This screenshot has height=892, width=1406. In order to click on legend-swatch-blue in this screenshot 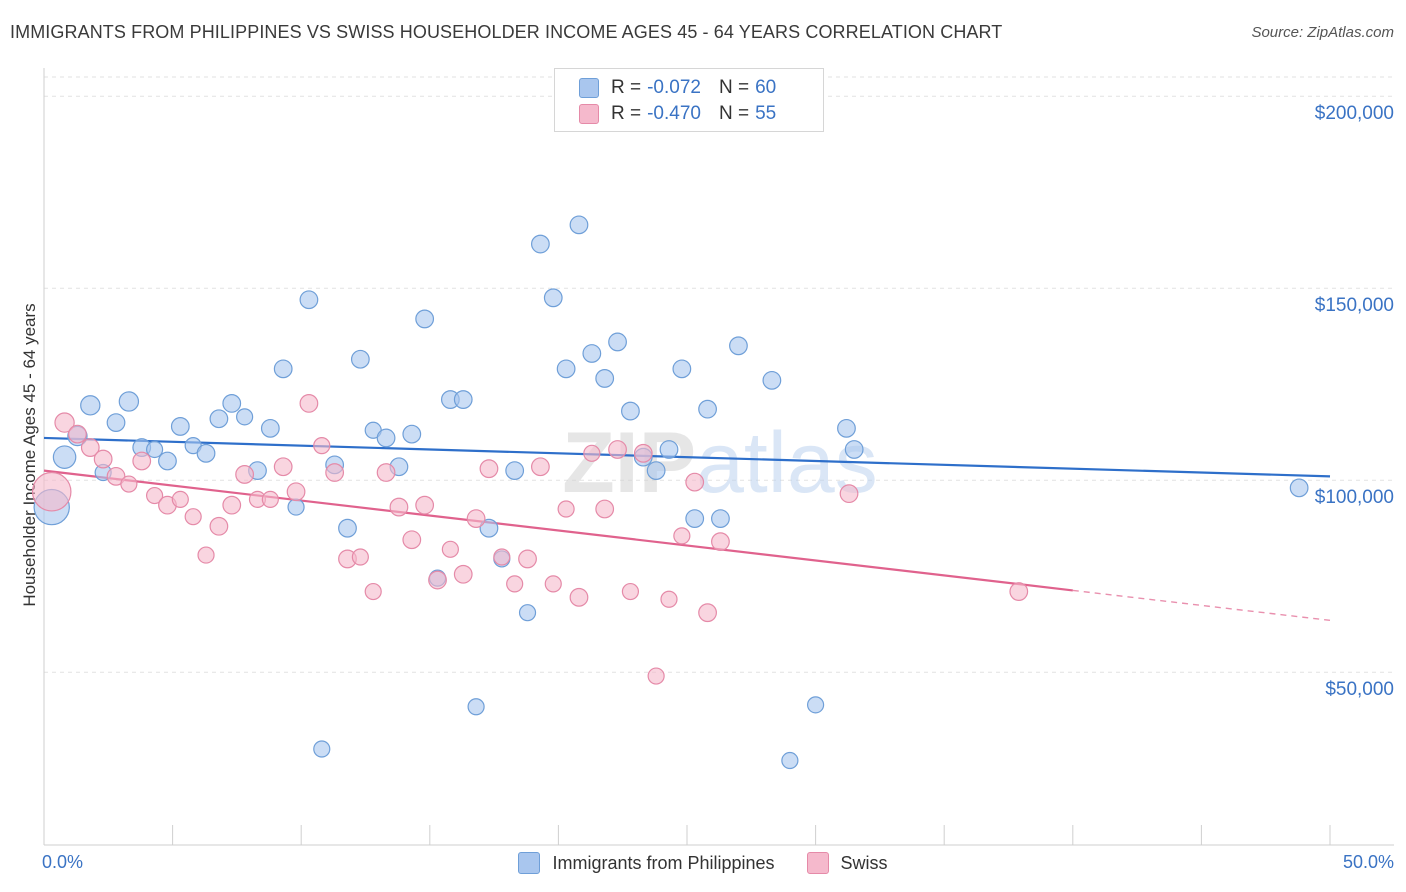, I will do `click(589, 88)`.